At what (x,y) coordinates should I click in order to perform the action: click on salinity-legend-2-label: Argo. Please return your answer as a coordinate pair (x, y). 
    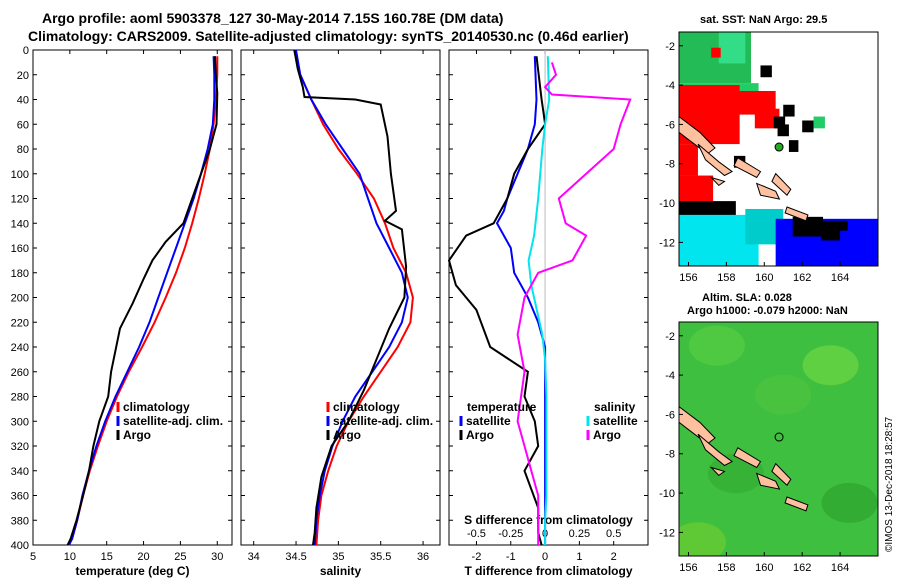
    Looking at the image, I should click on (347, 435).